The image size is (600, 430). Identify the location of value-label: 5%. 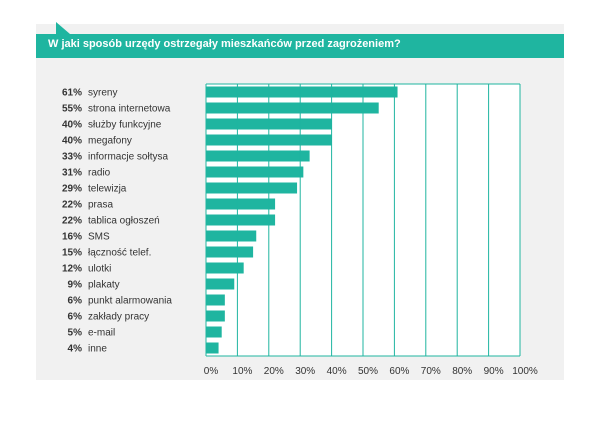
(75, 333).